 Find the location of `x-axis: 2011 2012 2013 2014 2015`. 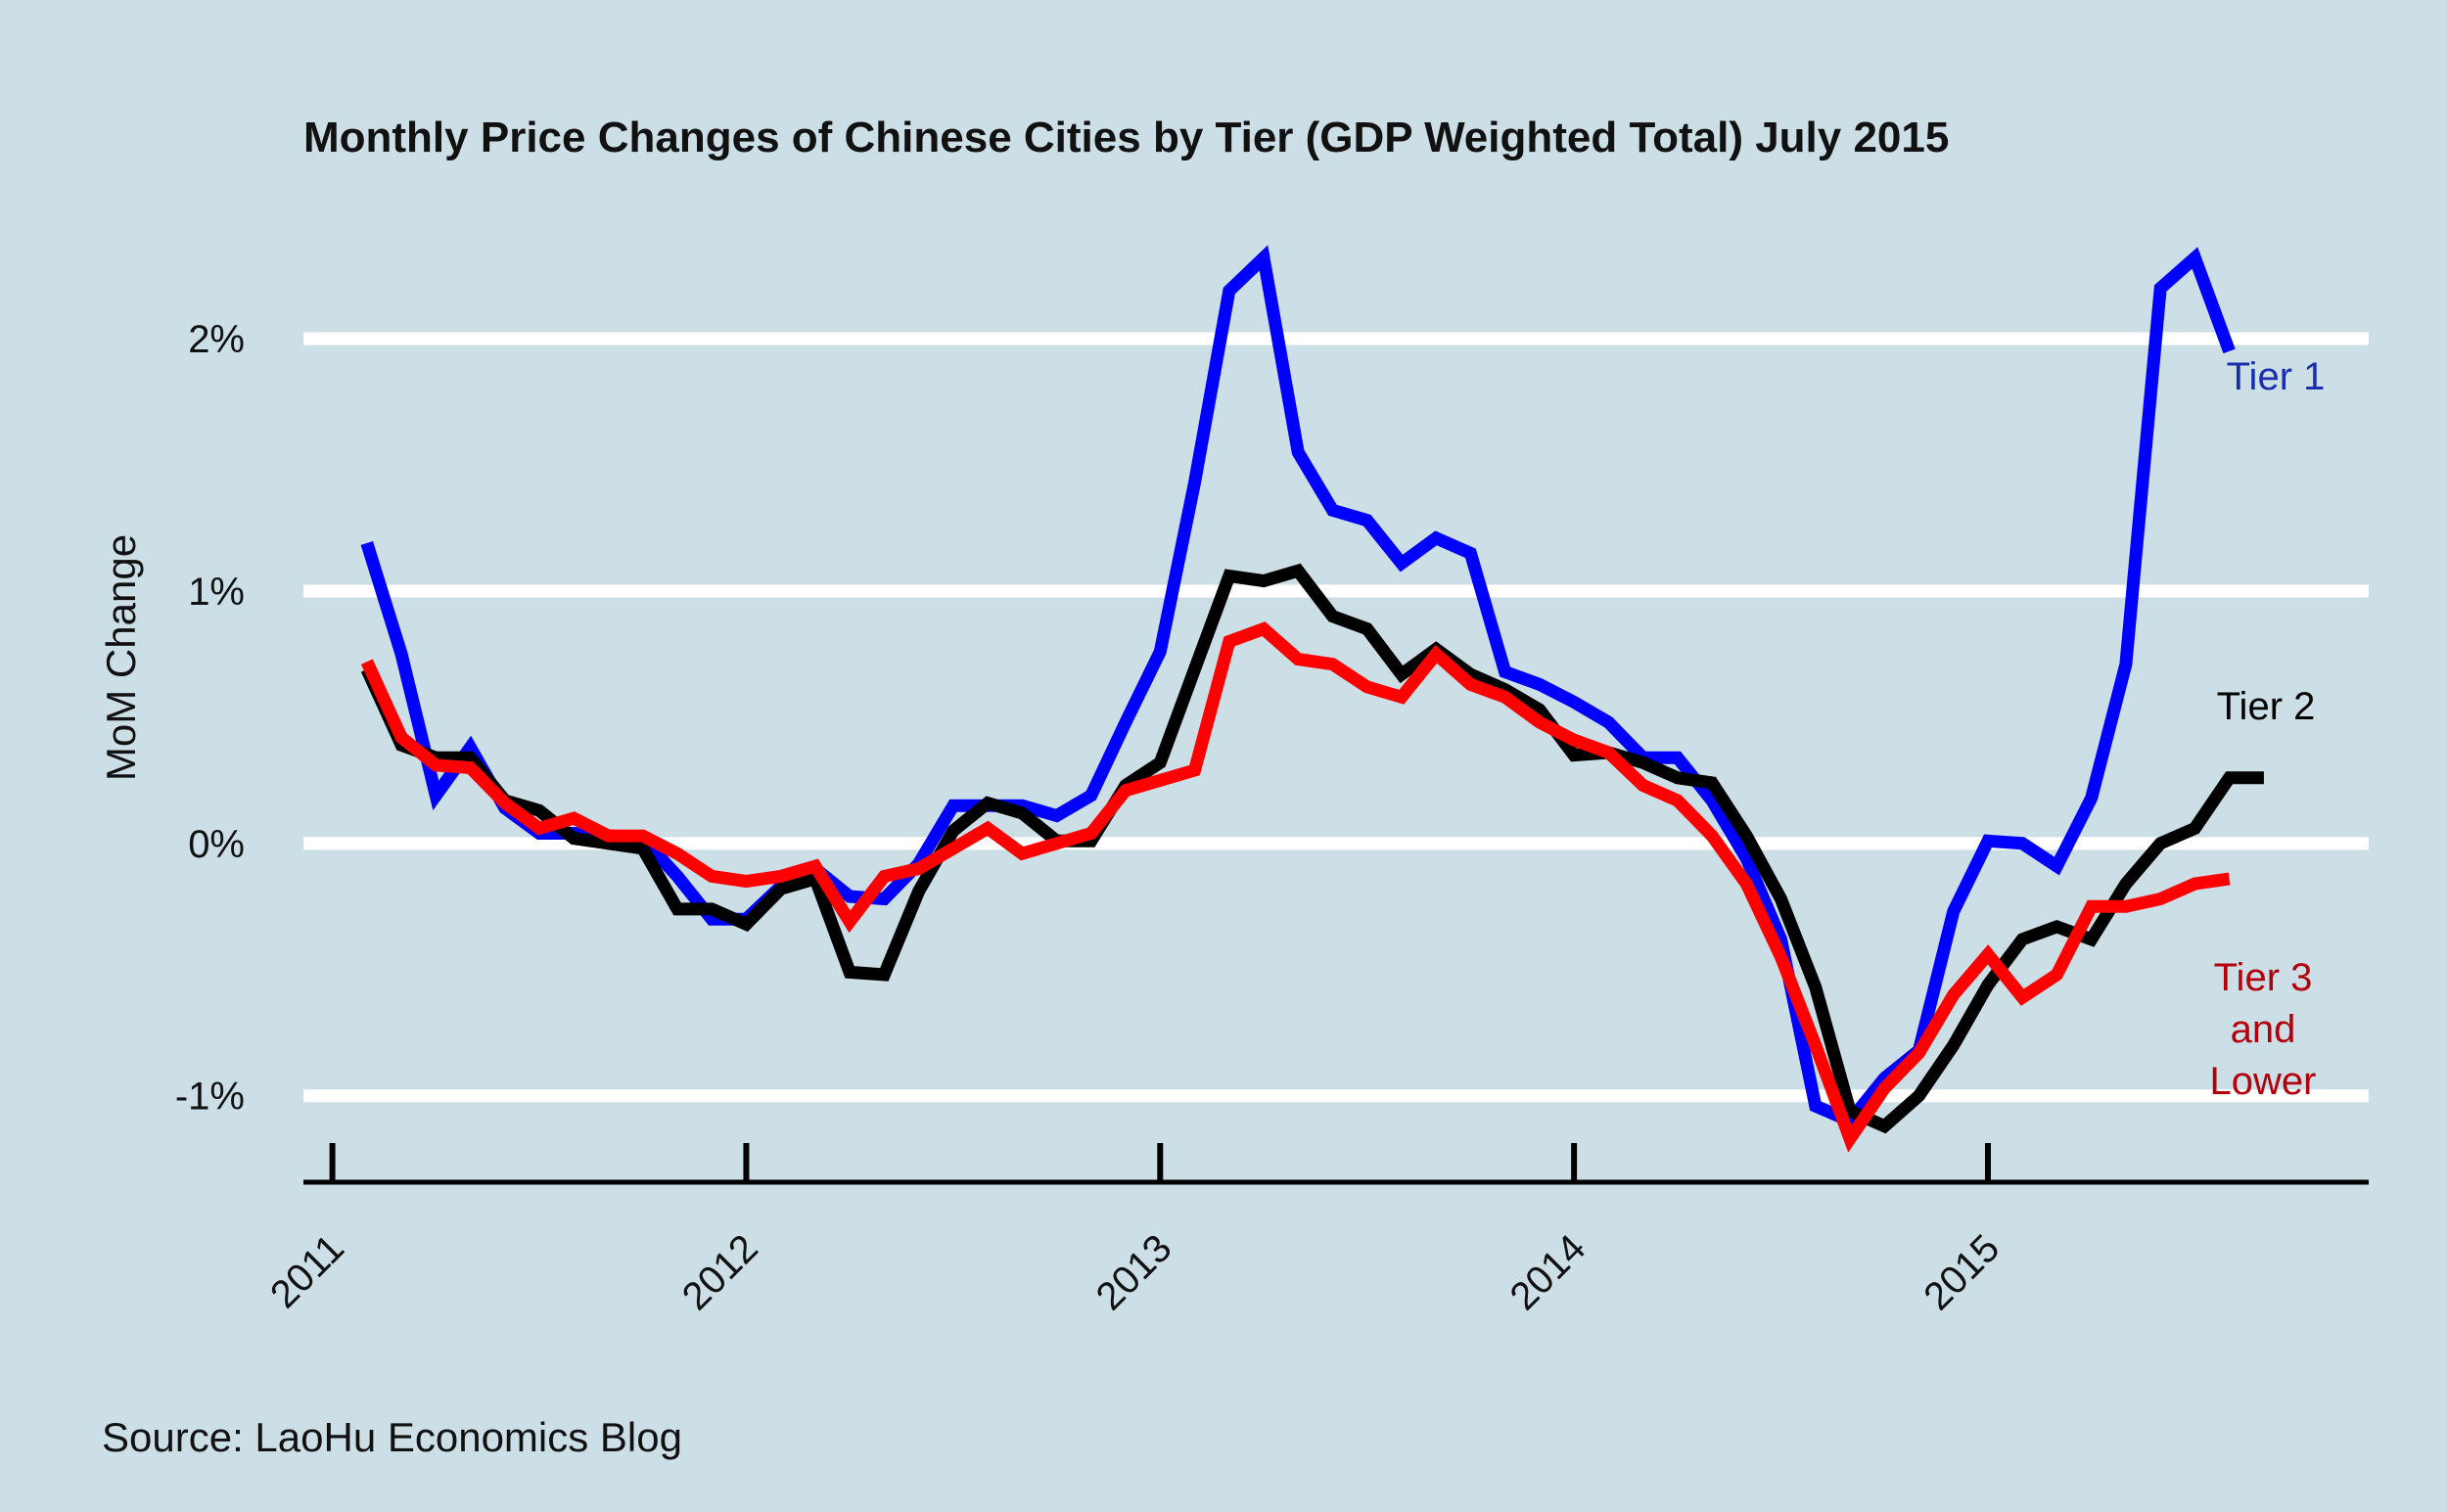

x-axis: 2011 2012 2013 2014 2015 is located at coordinates (1315, 1230).